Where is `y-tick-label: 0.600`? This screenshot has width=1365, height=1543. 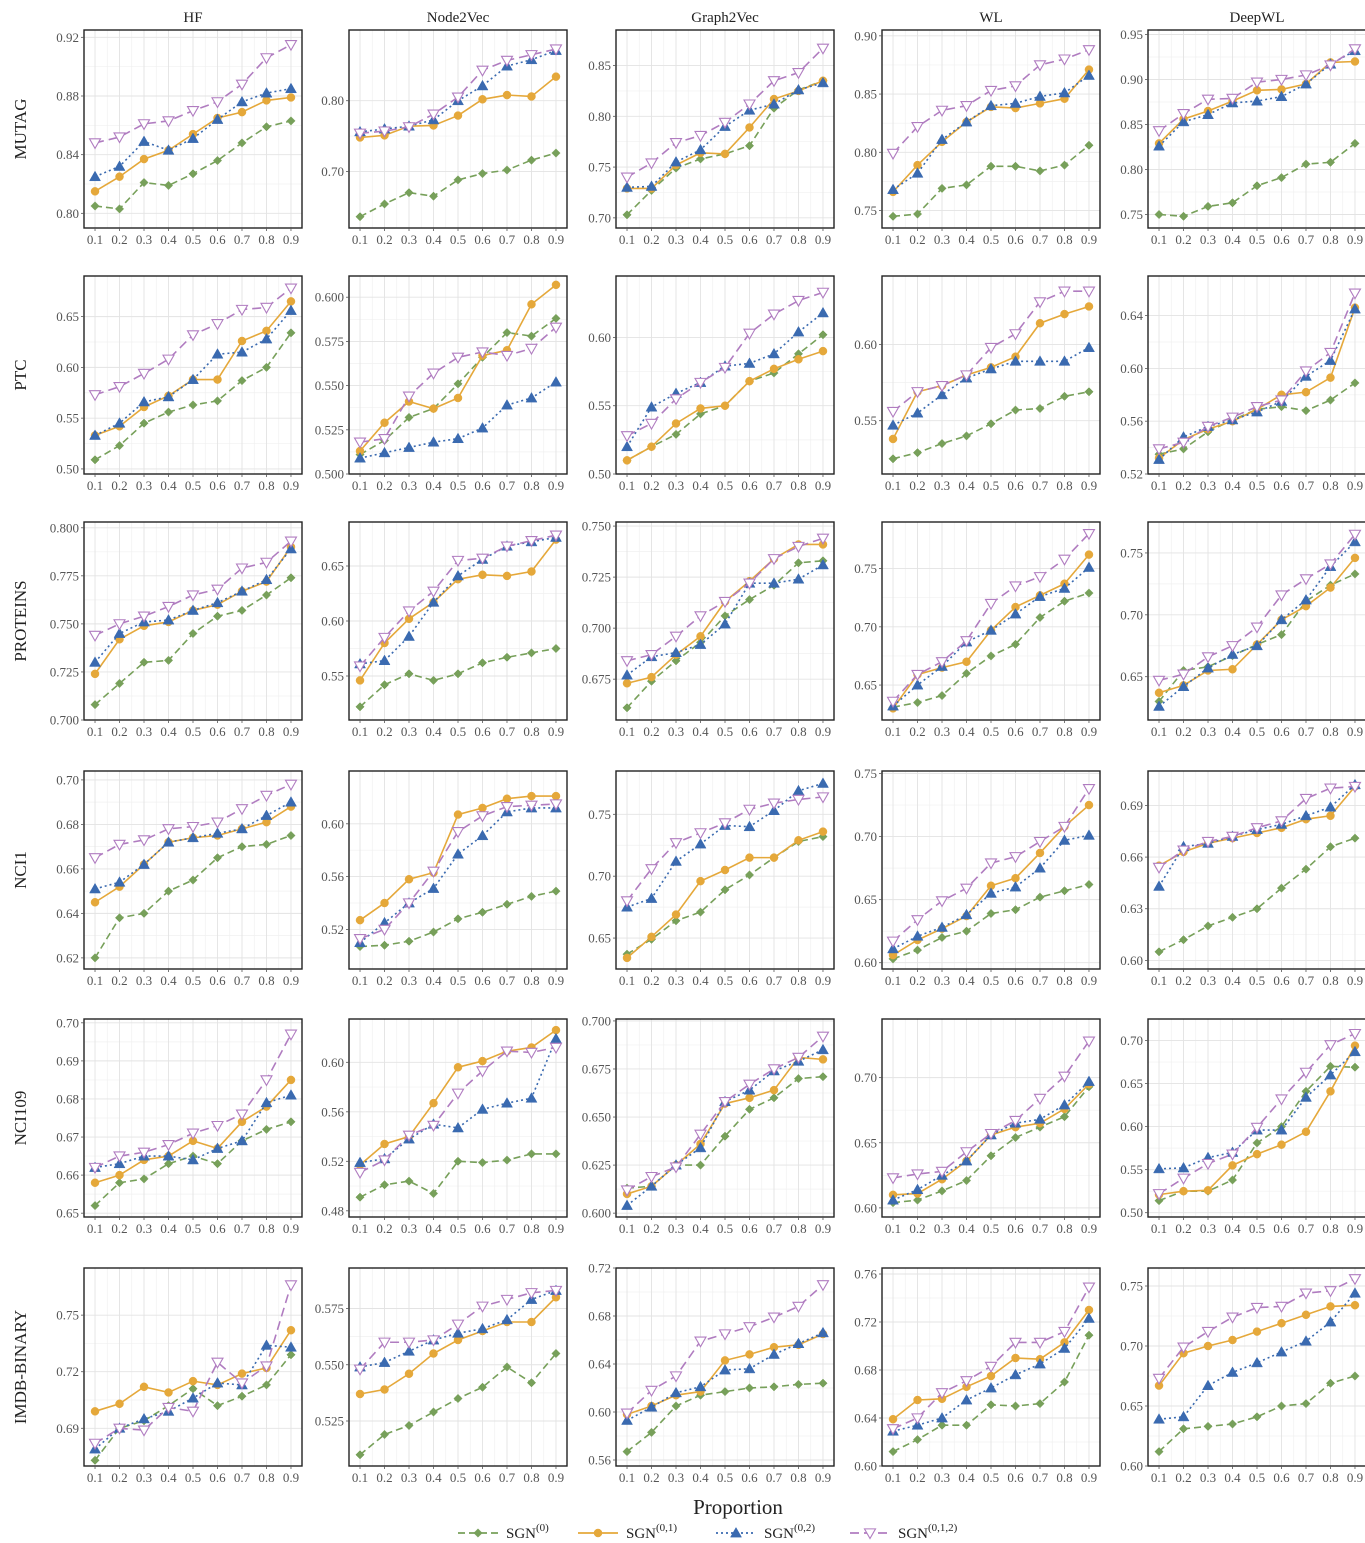
y-tick-label: 0.600 is located at coordinates (596, 1213).